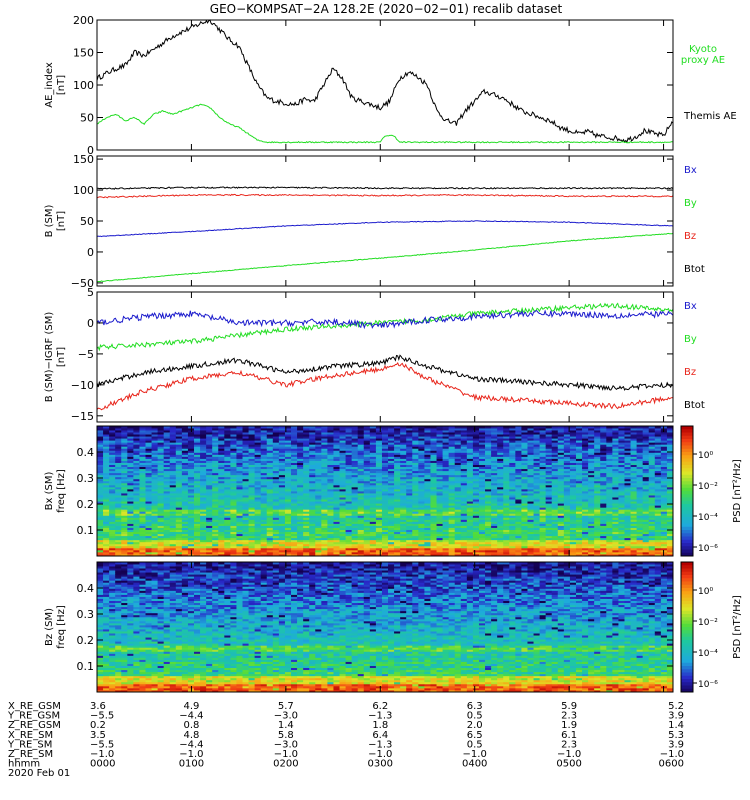 The image size is (750, 800). What do you see at coordinates (90, 150) in the screenshot?
I see `y-tick-label: 0` at bounding box center [90, 150].